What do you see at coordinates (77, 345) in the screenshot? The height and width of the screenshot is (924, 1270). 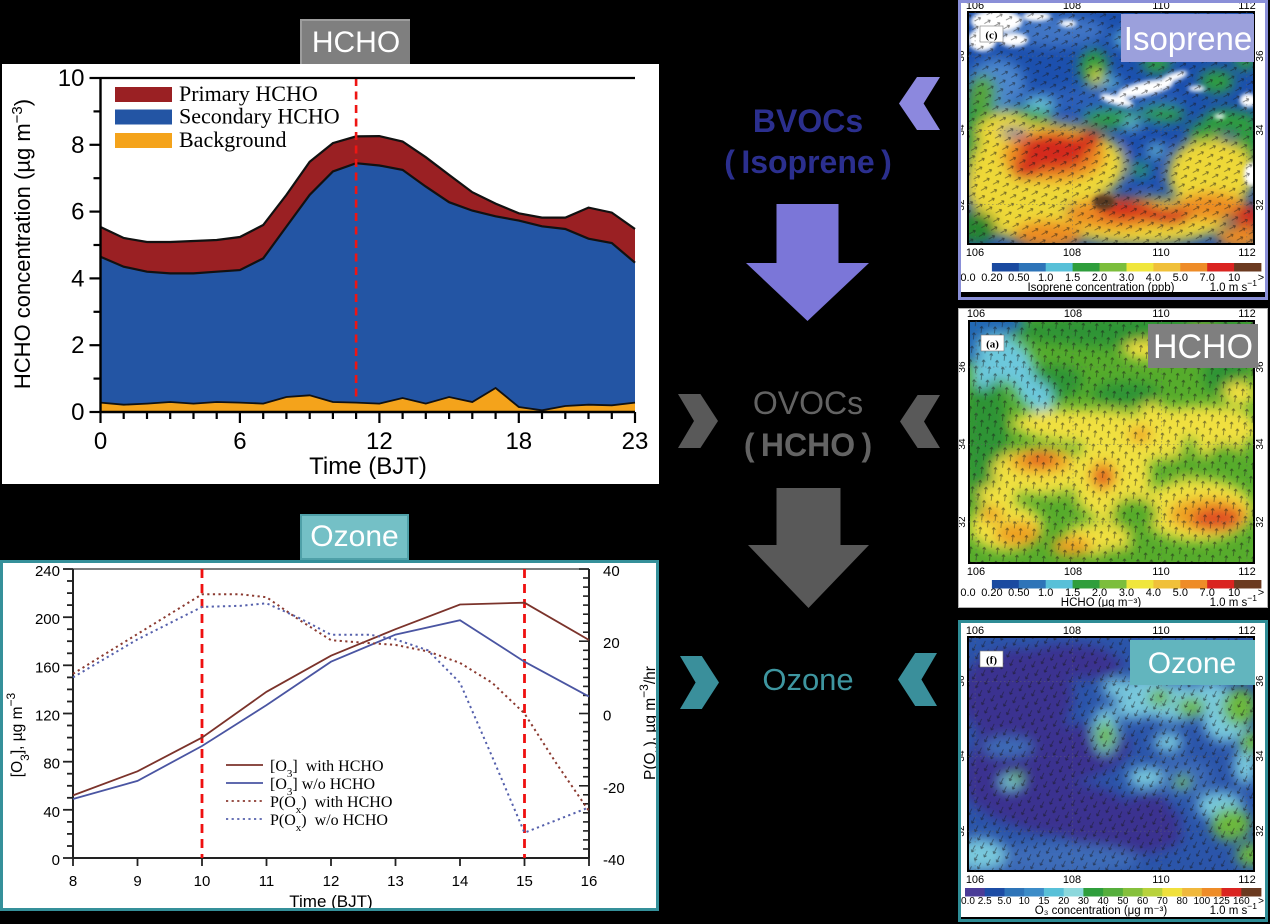 I see `svg-text: 2` at bounding box center [77, 345].